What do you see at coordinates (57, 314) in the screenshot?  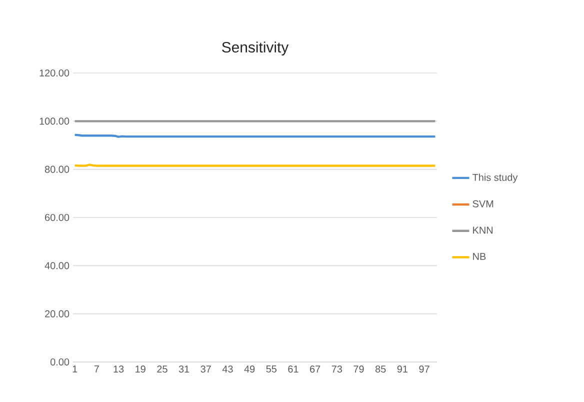 I see `y-tick-label: 20.00` at bounding box center [57, 314].